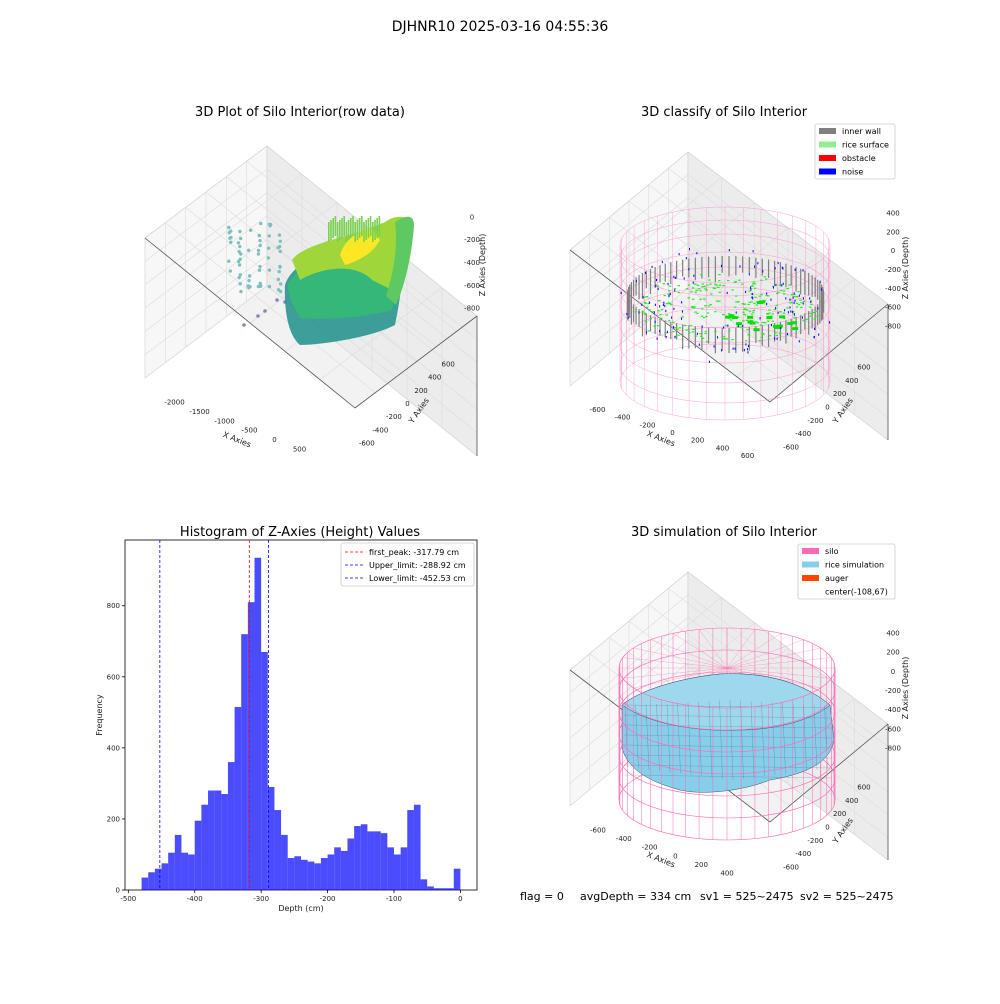 The image size is (1000, 1004). What do you see at coordinates (846, 571) in the screenshot?
I see `panel4-legend: silo rice simulation auger center(-108,67)` at bounding box center [846, 571].